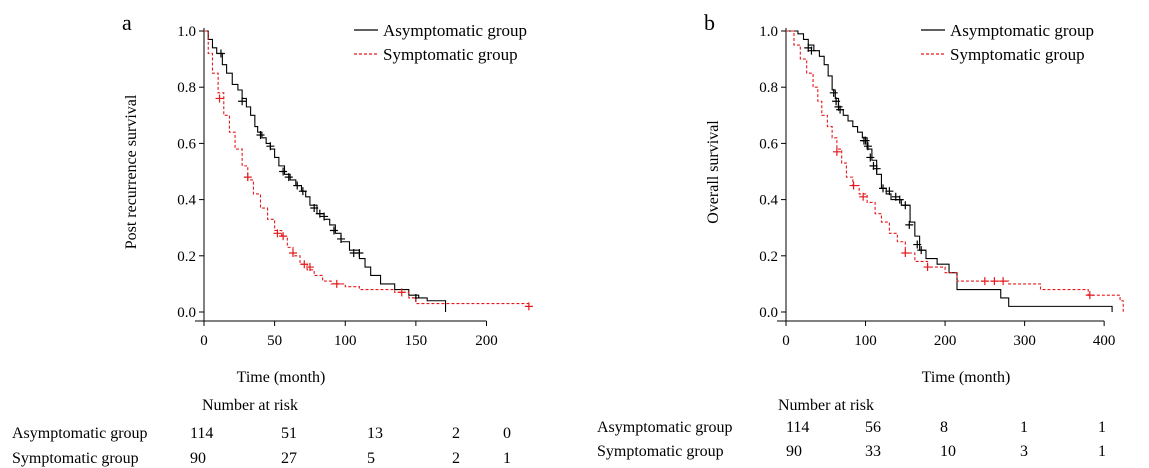 This screenshot has height=468, width=1149. Describe the element at coordinates (186, 257) in the screenshot. I see `y-tick-label-a: 0.2` at that location.